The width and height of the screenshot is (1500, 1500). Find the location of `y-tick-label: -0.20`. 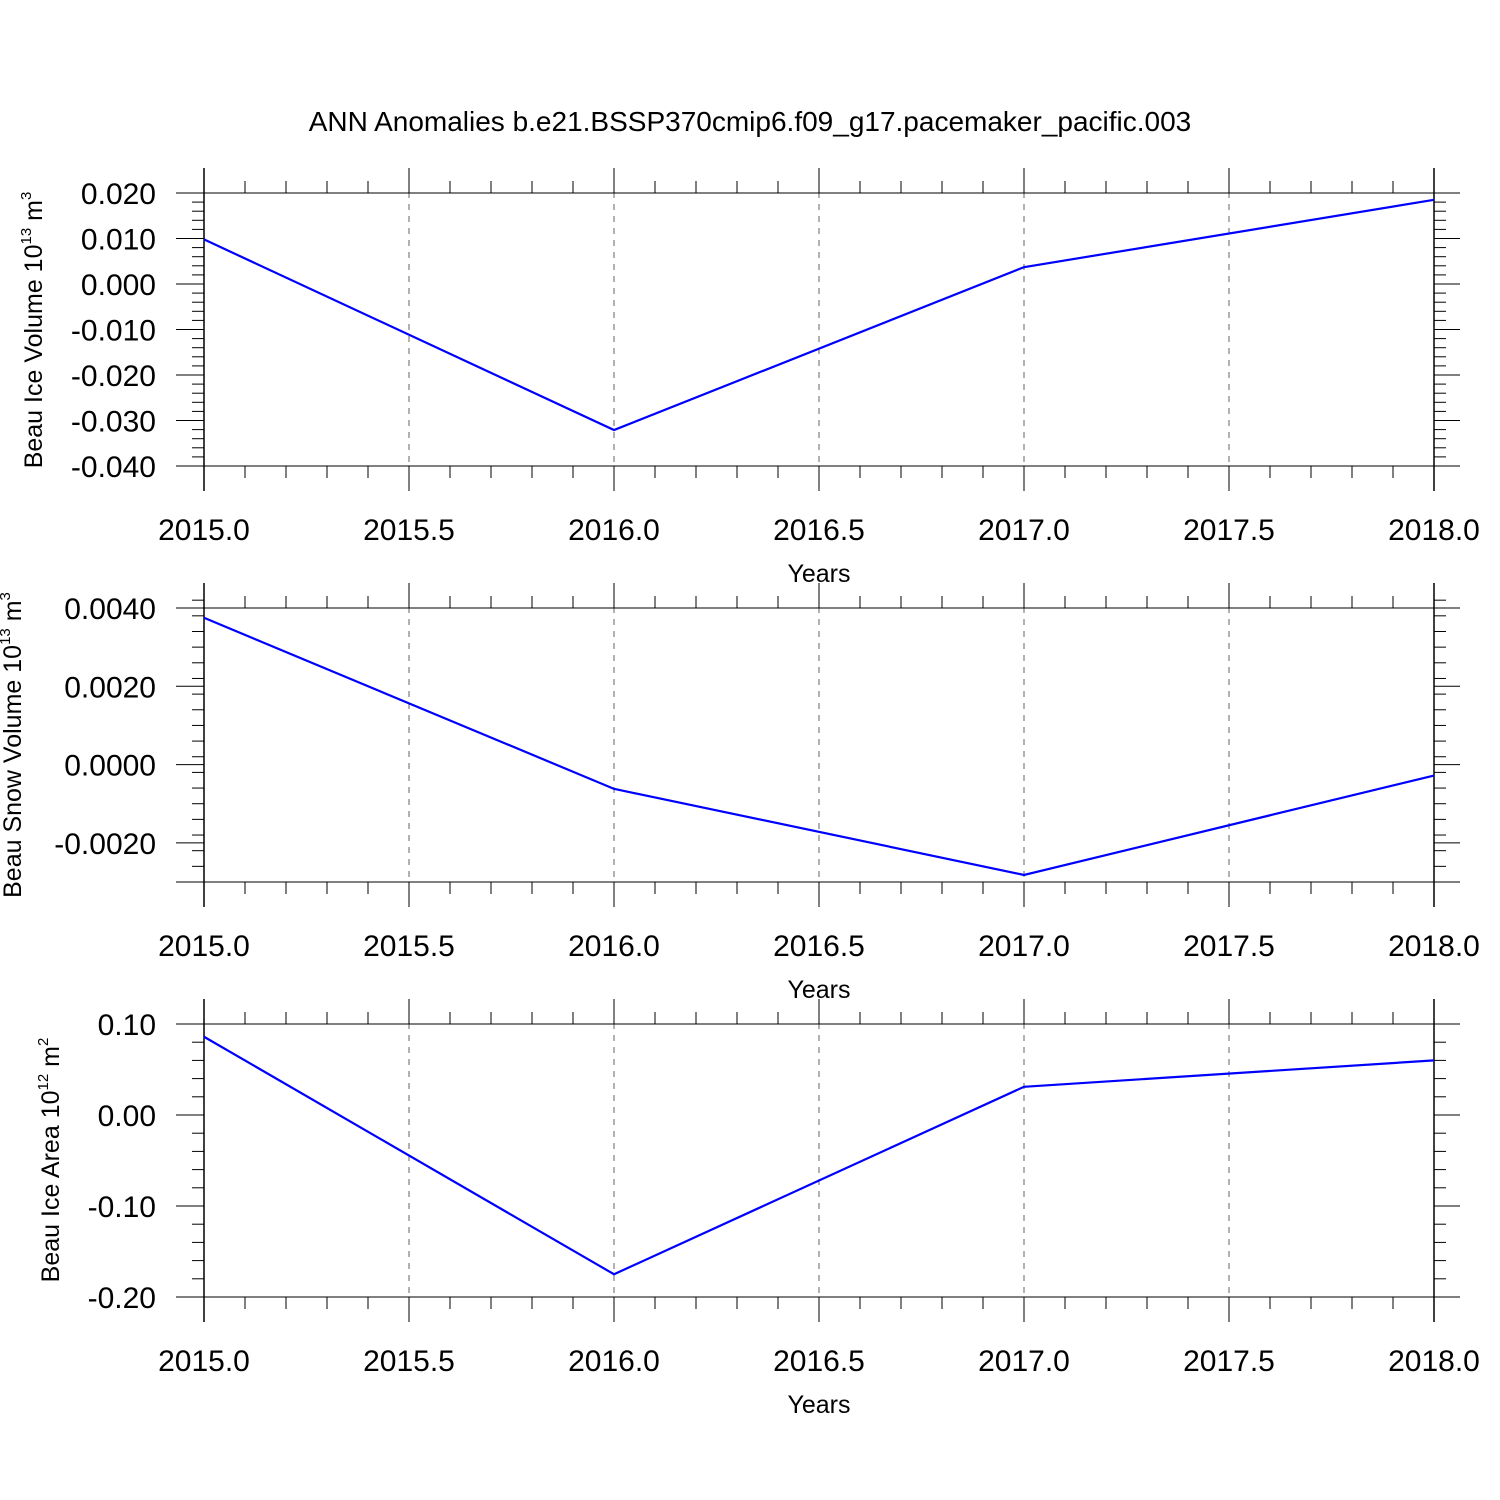

y-tick-label: -0.20 is located at coordinates (122, 1298).